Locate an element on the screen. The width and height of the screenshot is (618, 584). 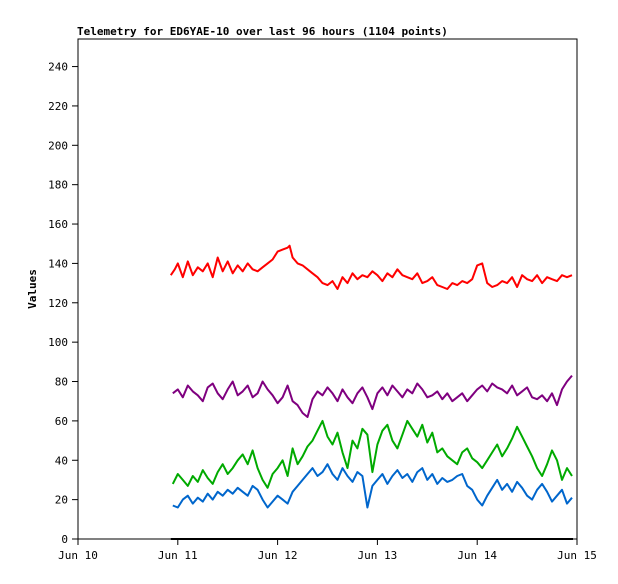
x-tick-label: Jun 11 is located at coordinates (178, 555).